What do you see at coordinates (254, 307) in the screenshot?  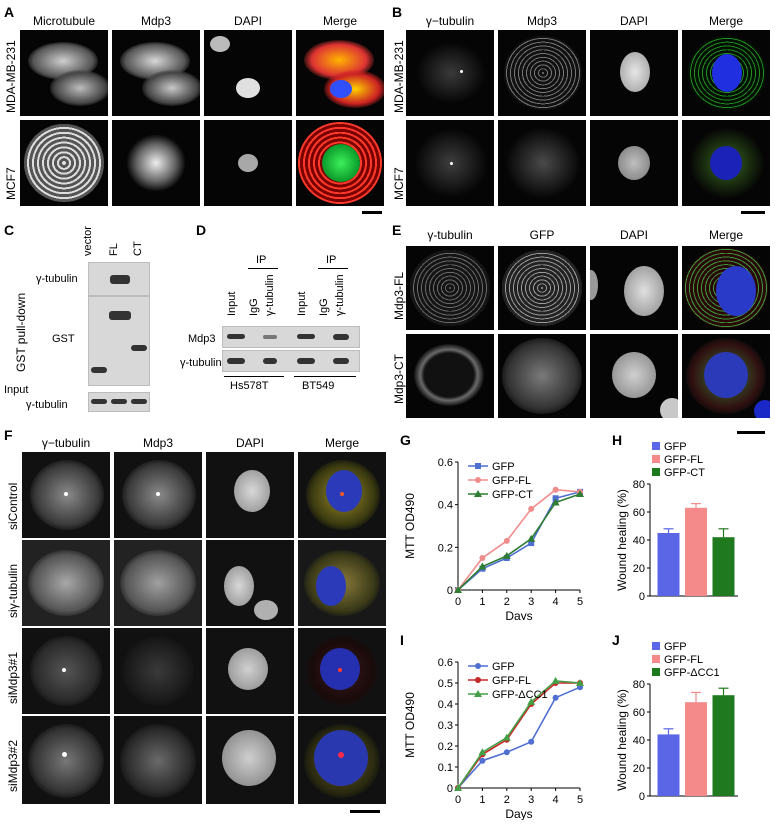 I see `lane-label-igg-1: IgG` at bounding box center [254, 307].